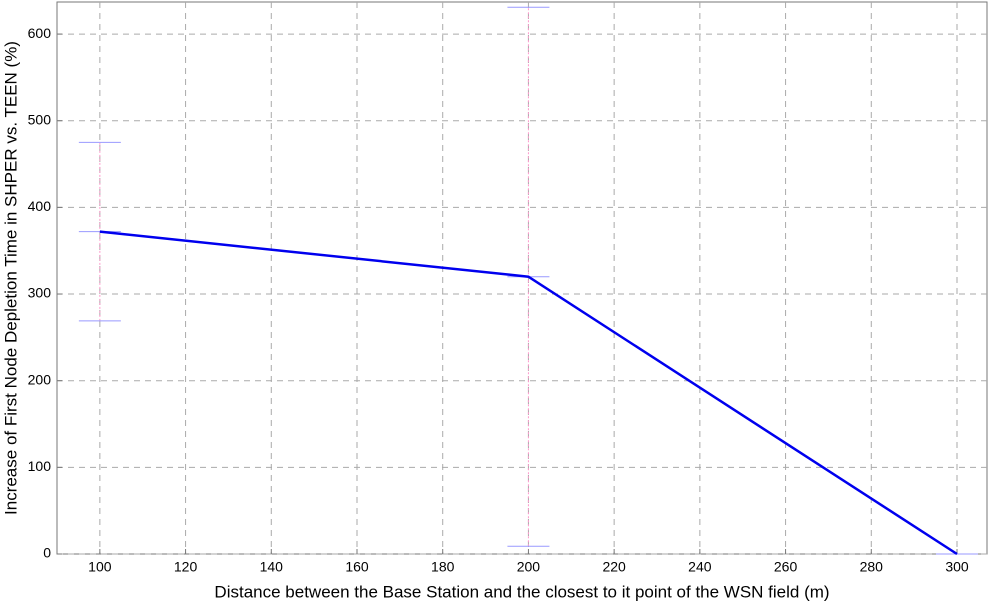  Describe the element at coordinates (40, 466) in the screenshot. I see `y-tick-label: 100` at that location.